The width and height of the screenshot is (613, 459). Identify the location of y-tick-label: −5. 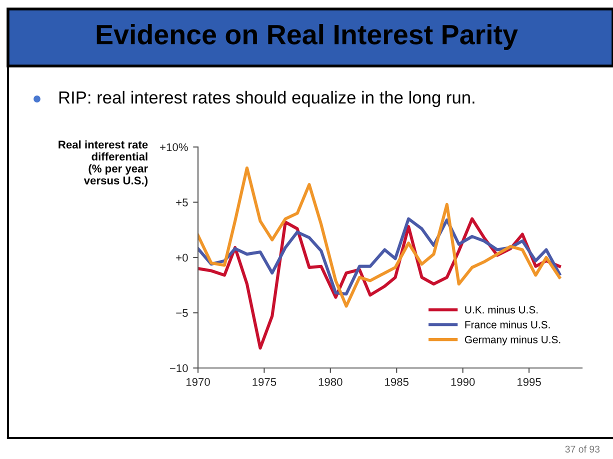
(182, 313).